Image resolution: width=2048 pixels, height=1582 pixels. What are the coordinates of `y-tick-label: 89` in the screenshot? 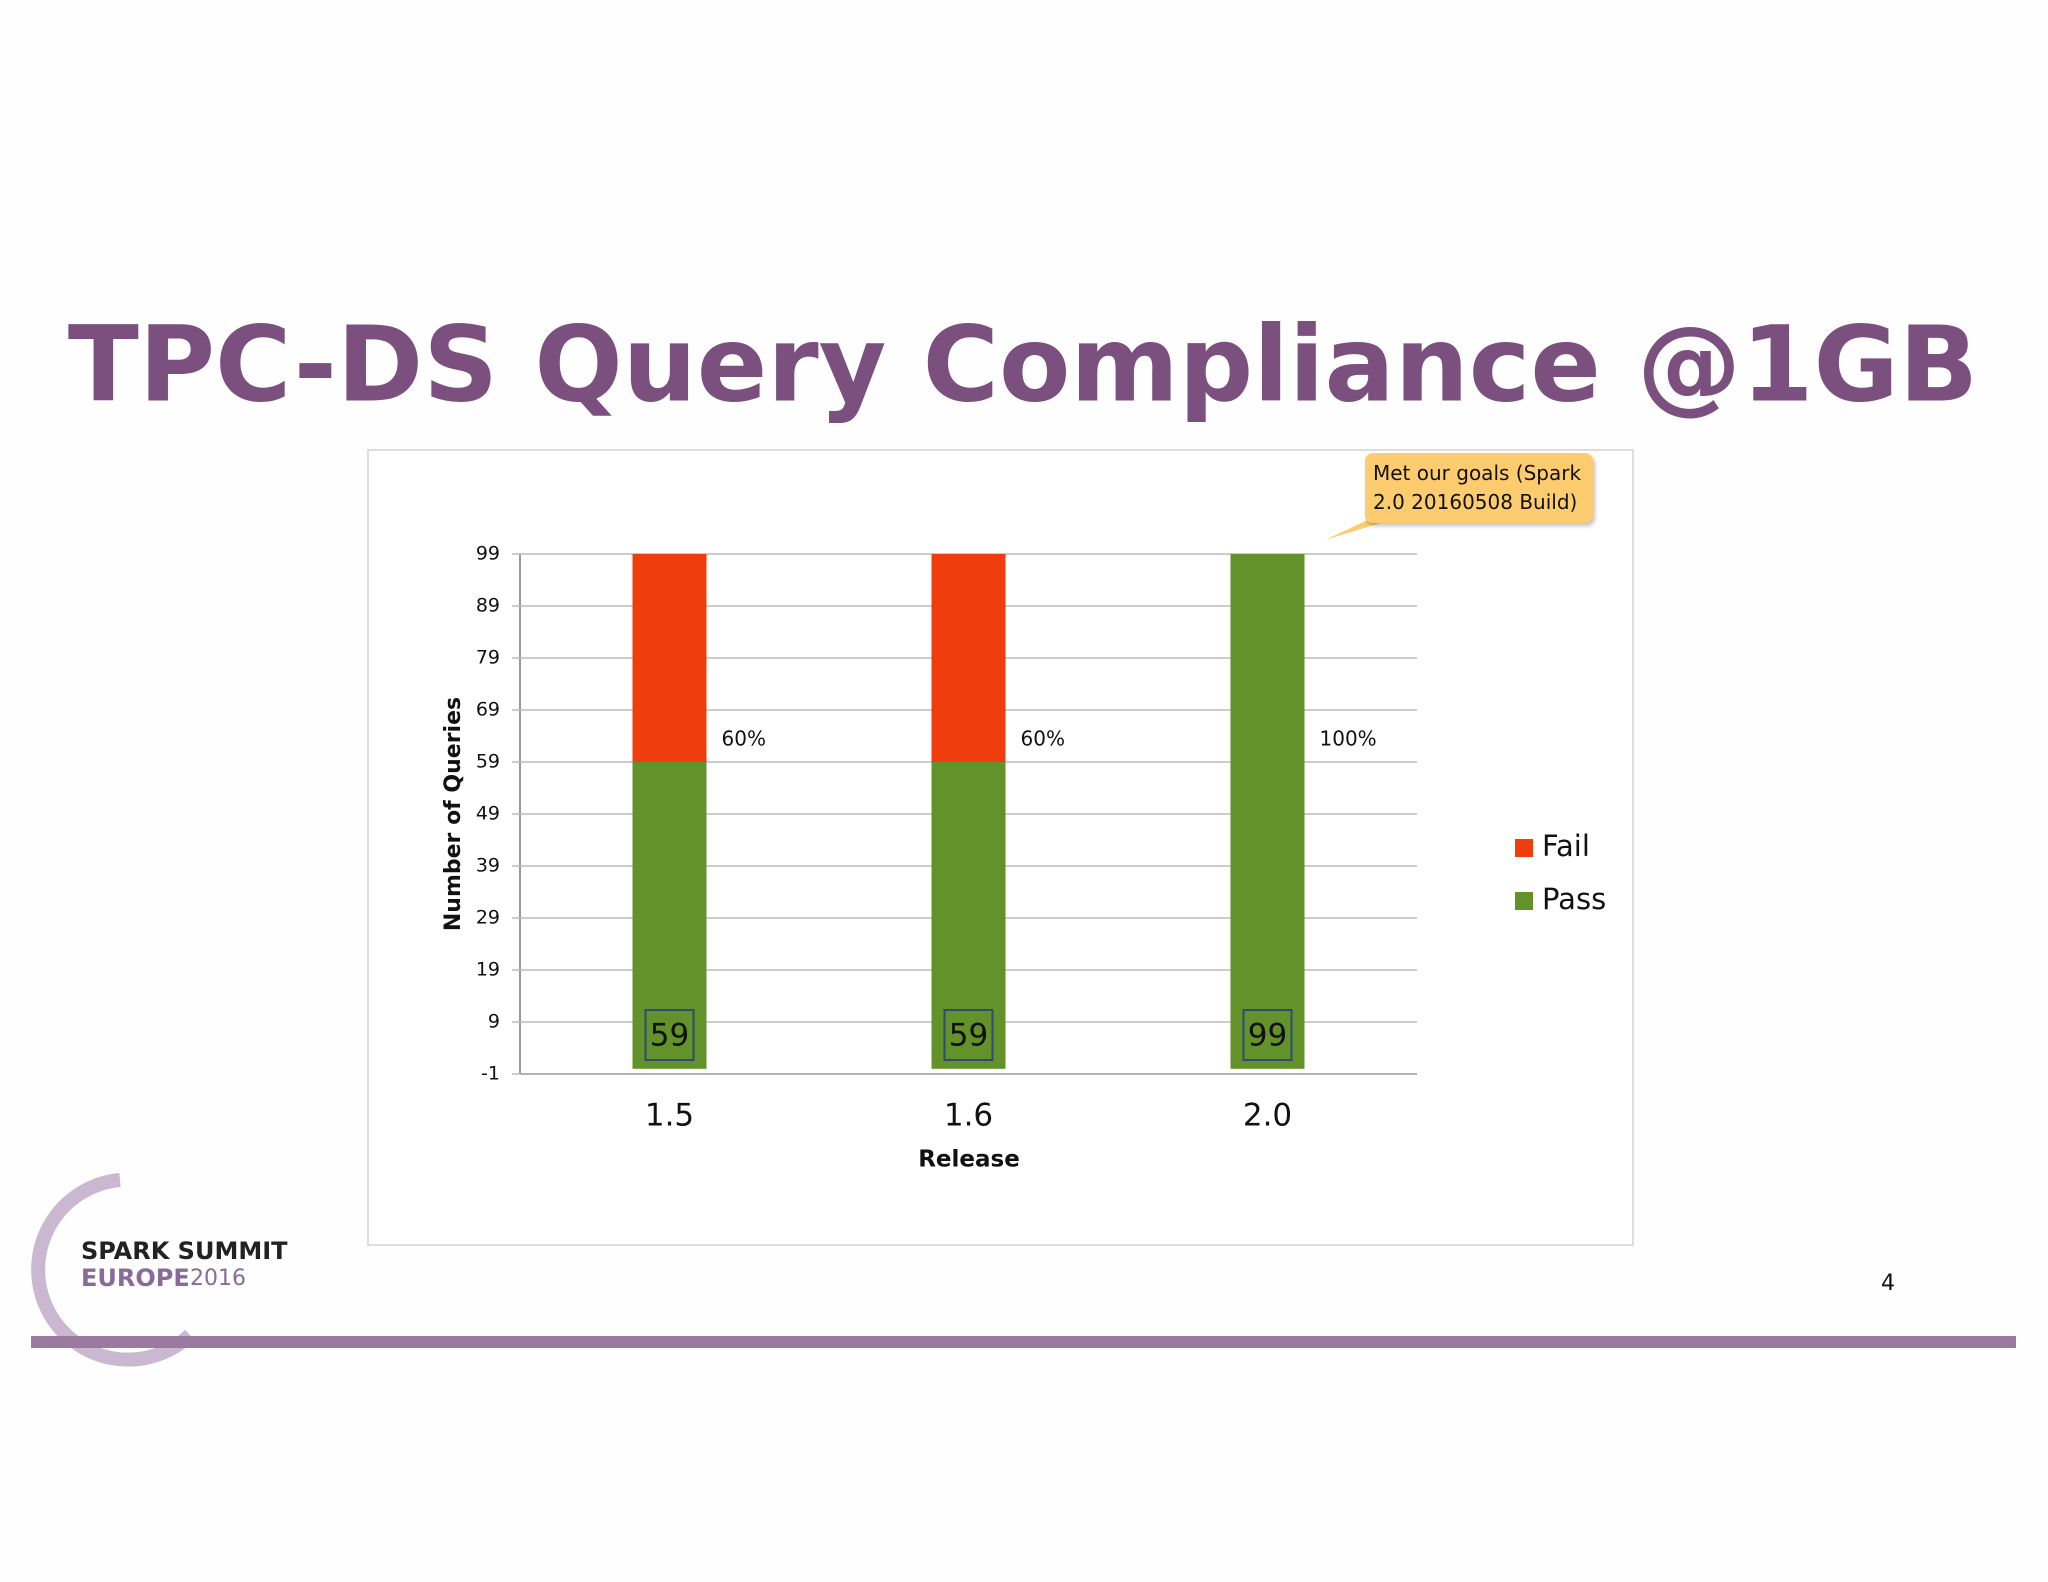 It's located at (488, 606).